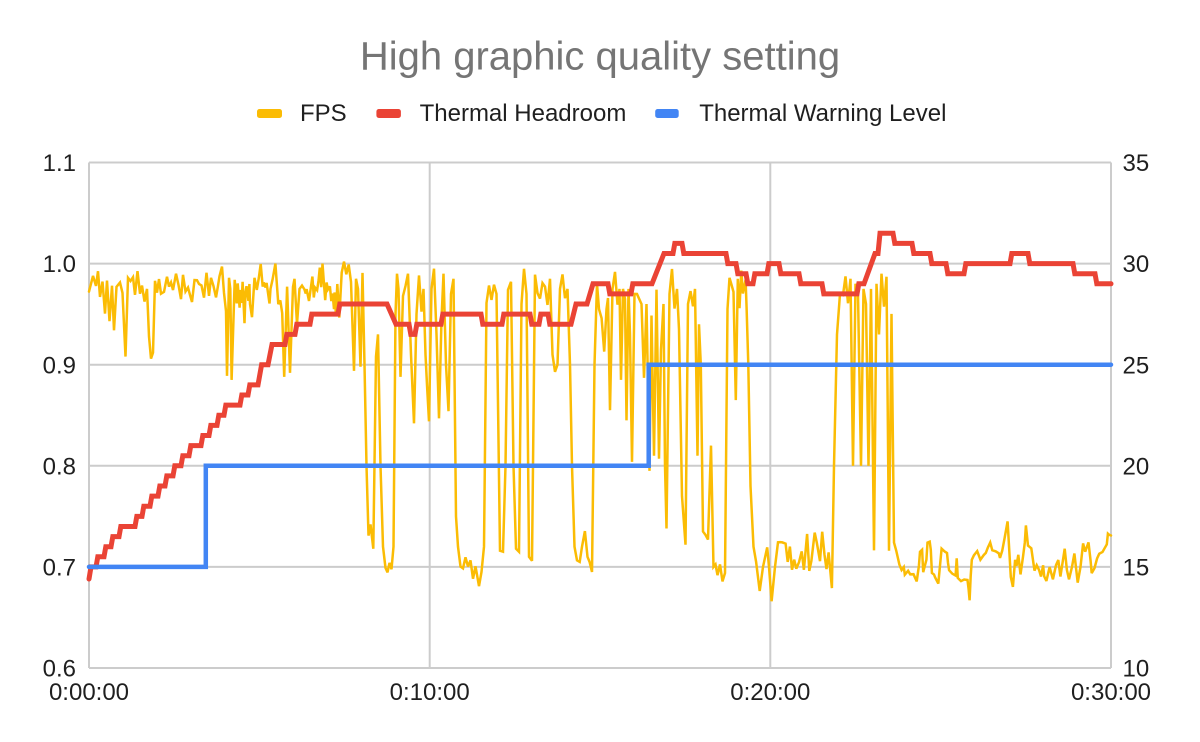 Image resolution: width=1200 pixels, height=742 pixels. Describe the element at coordinates (770, 692) in the screenshot. I see `svg-text: 0:20:00` at that location.